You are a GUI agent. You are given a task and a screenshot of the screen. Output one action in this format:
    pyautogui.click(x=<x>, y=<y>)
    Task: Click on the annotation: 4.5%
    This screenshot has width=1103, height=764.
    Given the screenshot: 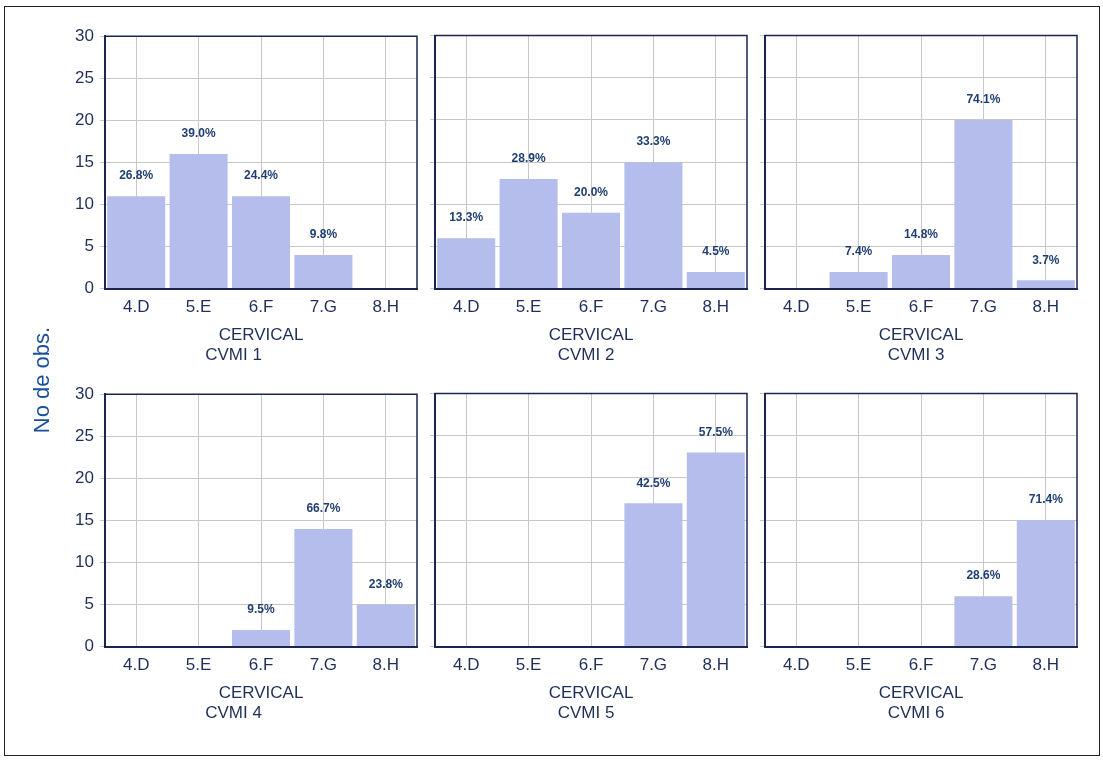 What is the action you would take?
    pyautogui.click(x=716, y=251)
    